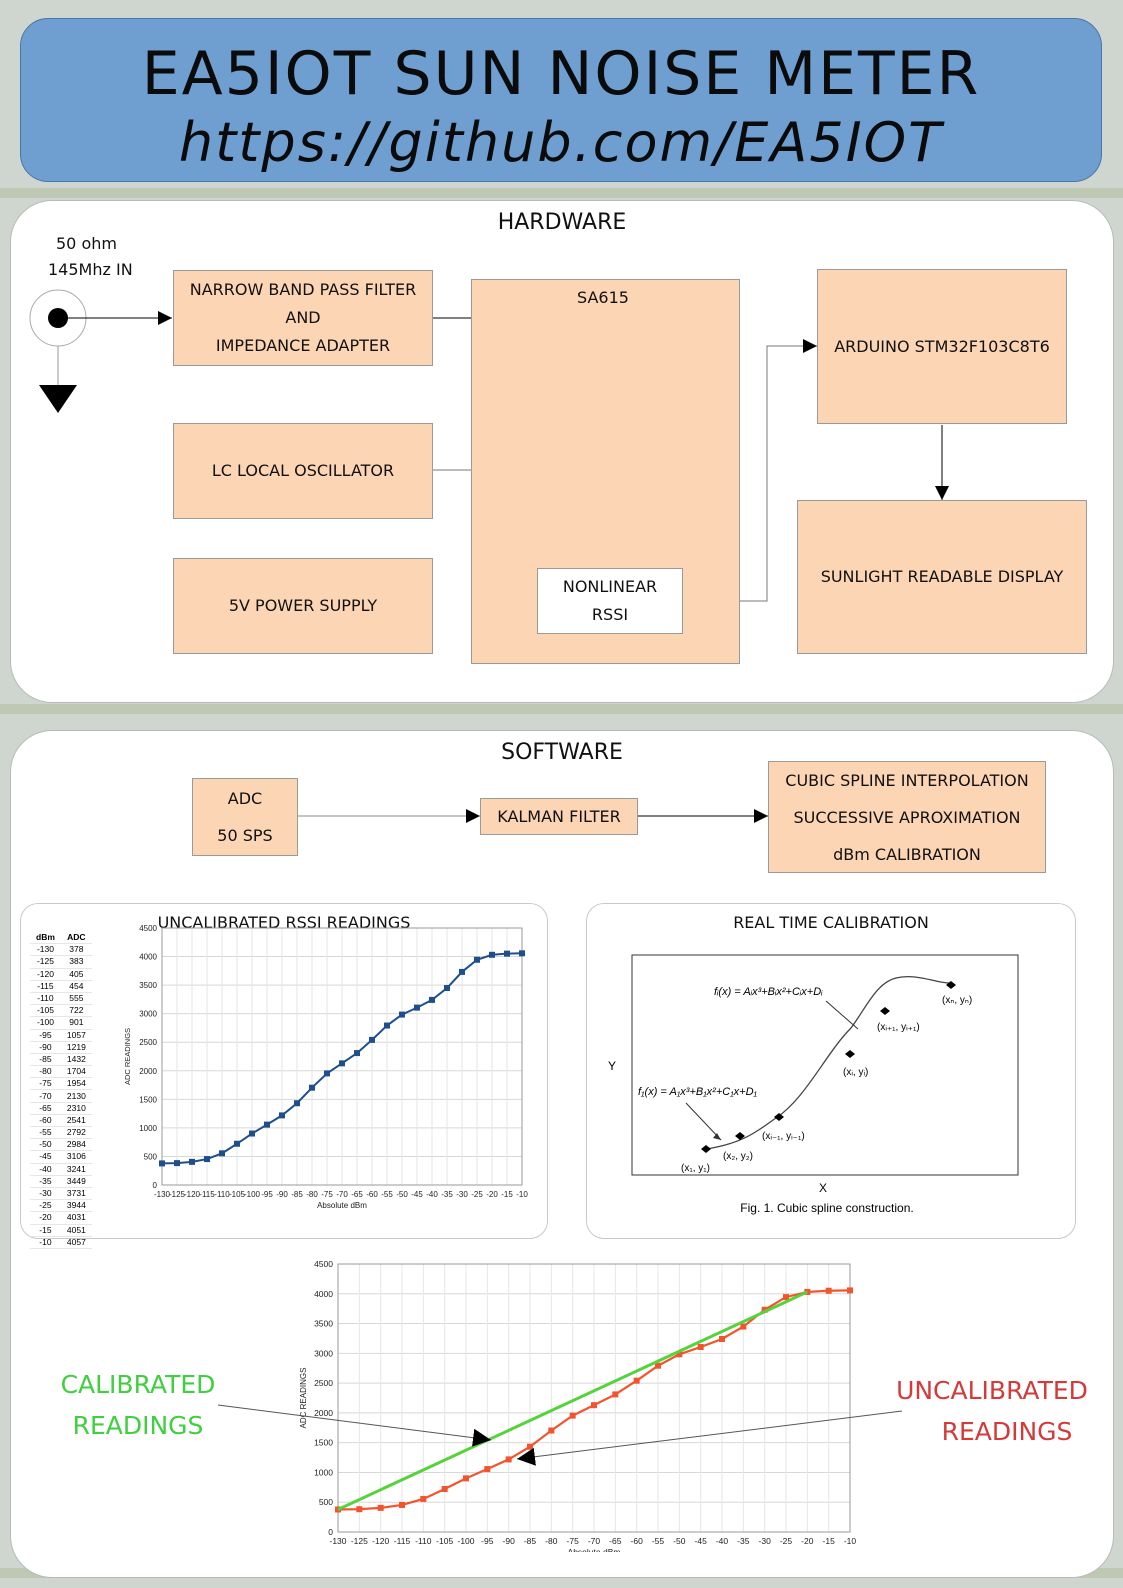 The width and height of the screenshot is (1123, 1588). Describe the element at coordinates (245, 835) in the screenshot. I see `adc-rate-label: 50 SPS` at that location.